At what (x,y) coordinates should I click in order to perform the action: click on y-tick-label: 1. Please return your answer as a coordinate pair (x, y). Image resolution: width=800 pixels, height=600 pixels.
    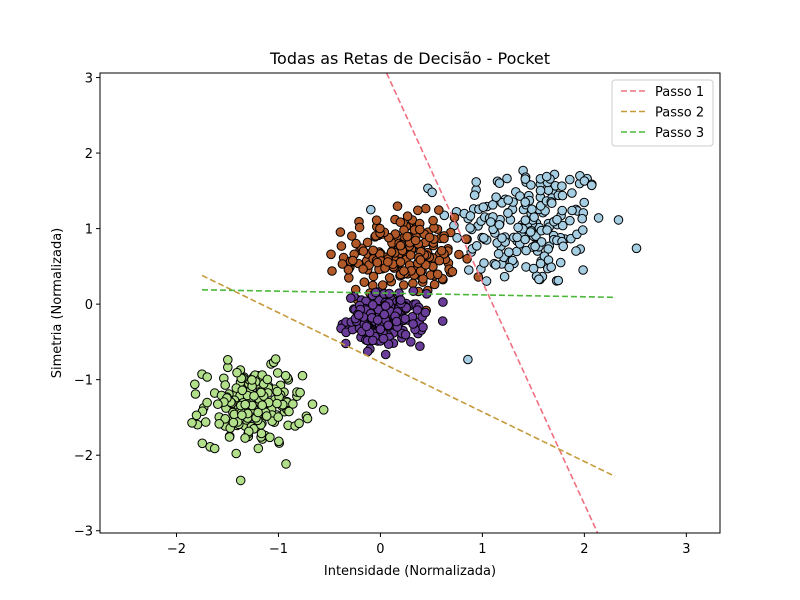
    Looking at the image, I should click on (89, 230).